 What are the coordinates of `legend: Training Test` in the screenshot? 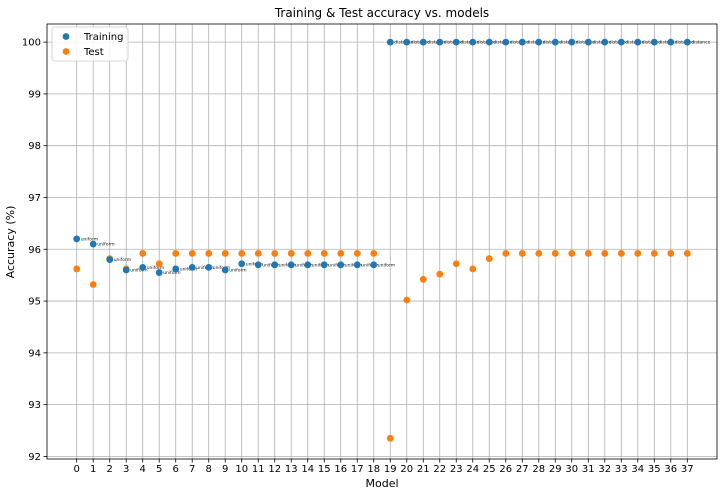 It's located at (90, 44).